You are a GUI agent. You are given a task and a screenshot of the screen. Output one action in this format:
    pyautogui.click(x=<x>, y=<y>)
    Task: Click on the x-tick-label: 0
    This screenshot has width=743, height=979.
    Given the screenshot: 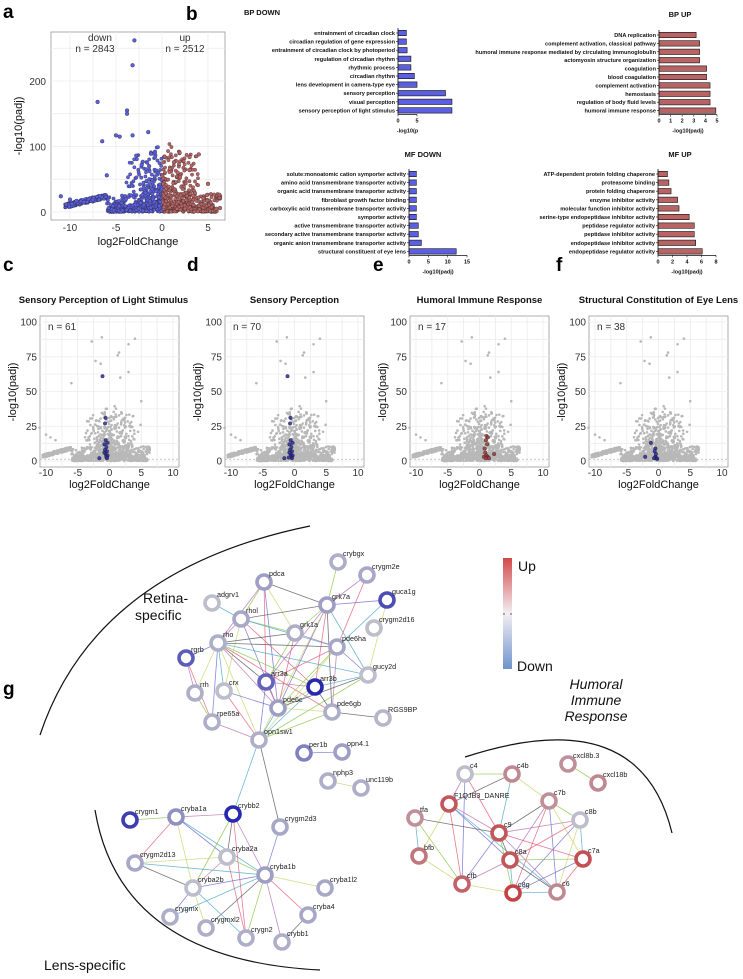 What is the action you would take?
    pyautogui.click(x=295, y=473)
    